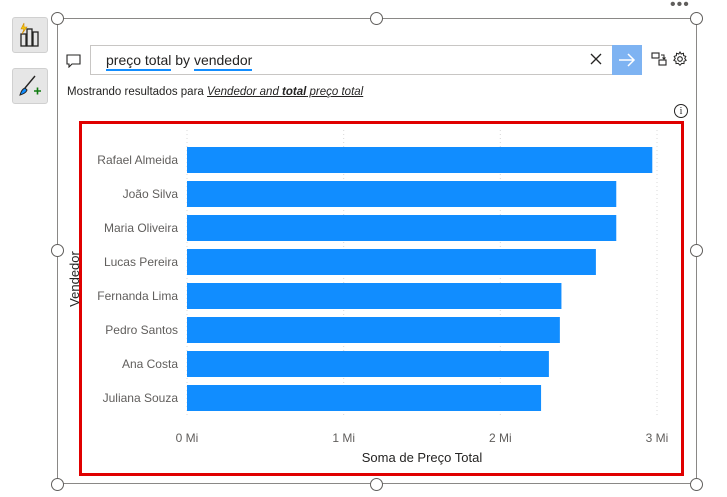 The height and width of the screenshot is (497, 727). Describe the element at coordinates (137, 296) in the screenshot. I see `category-label: Fernanda Lima` at that location.